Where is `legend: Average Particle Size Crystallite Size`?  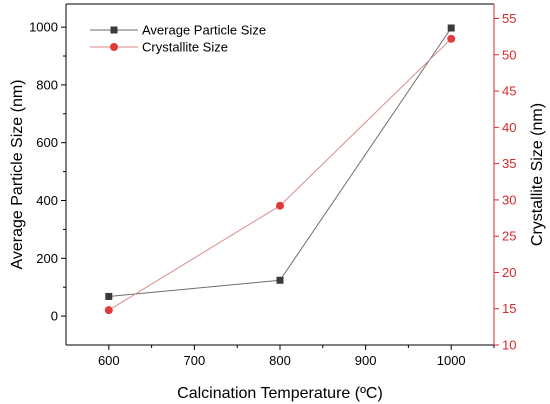 legend: Average Particle Size Crystallite Size is located at coordinates (178, 39).